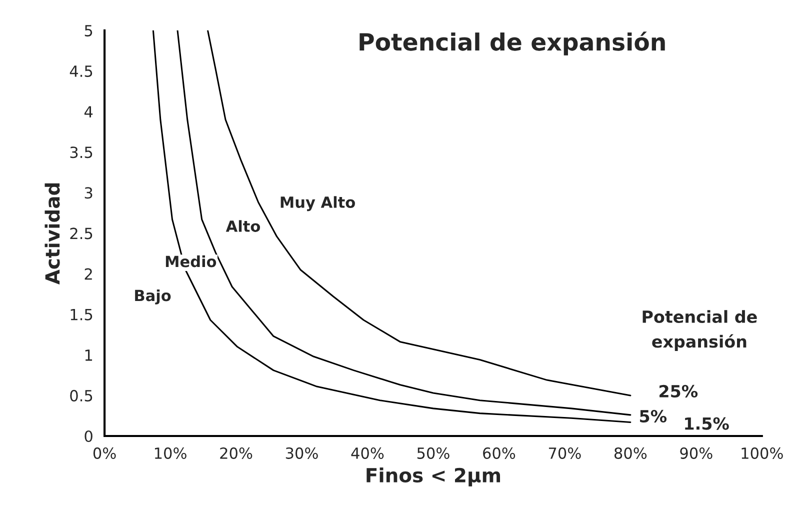  I want to click on x-tick-label: 50%, so click(433, 453).